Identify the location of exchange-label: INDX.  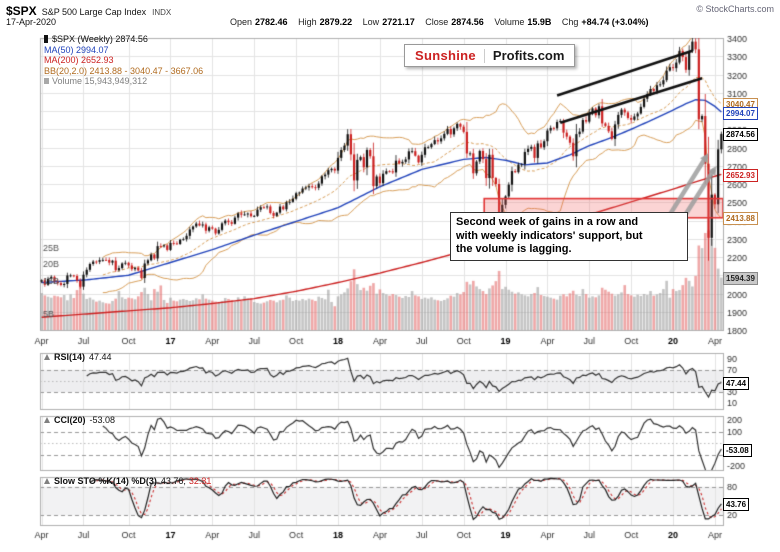
(162, 12).